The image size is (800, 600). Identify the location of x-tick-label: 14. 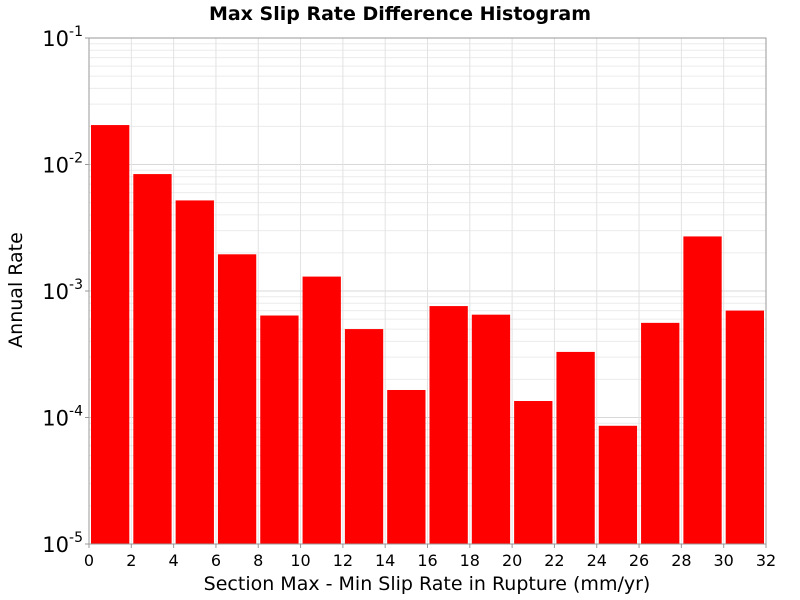
(385, 560).